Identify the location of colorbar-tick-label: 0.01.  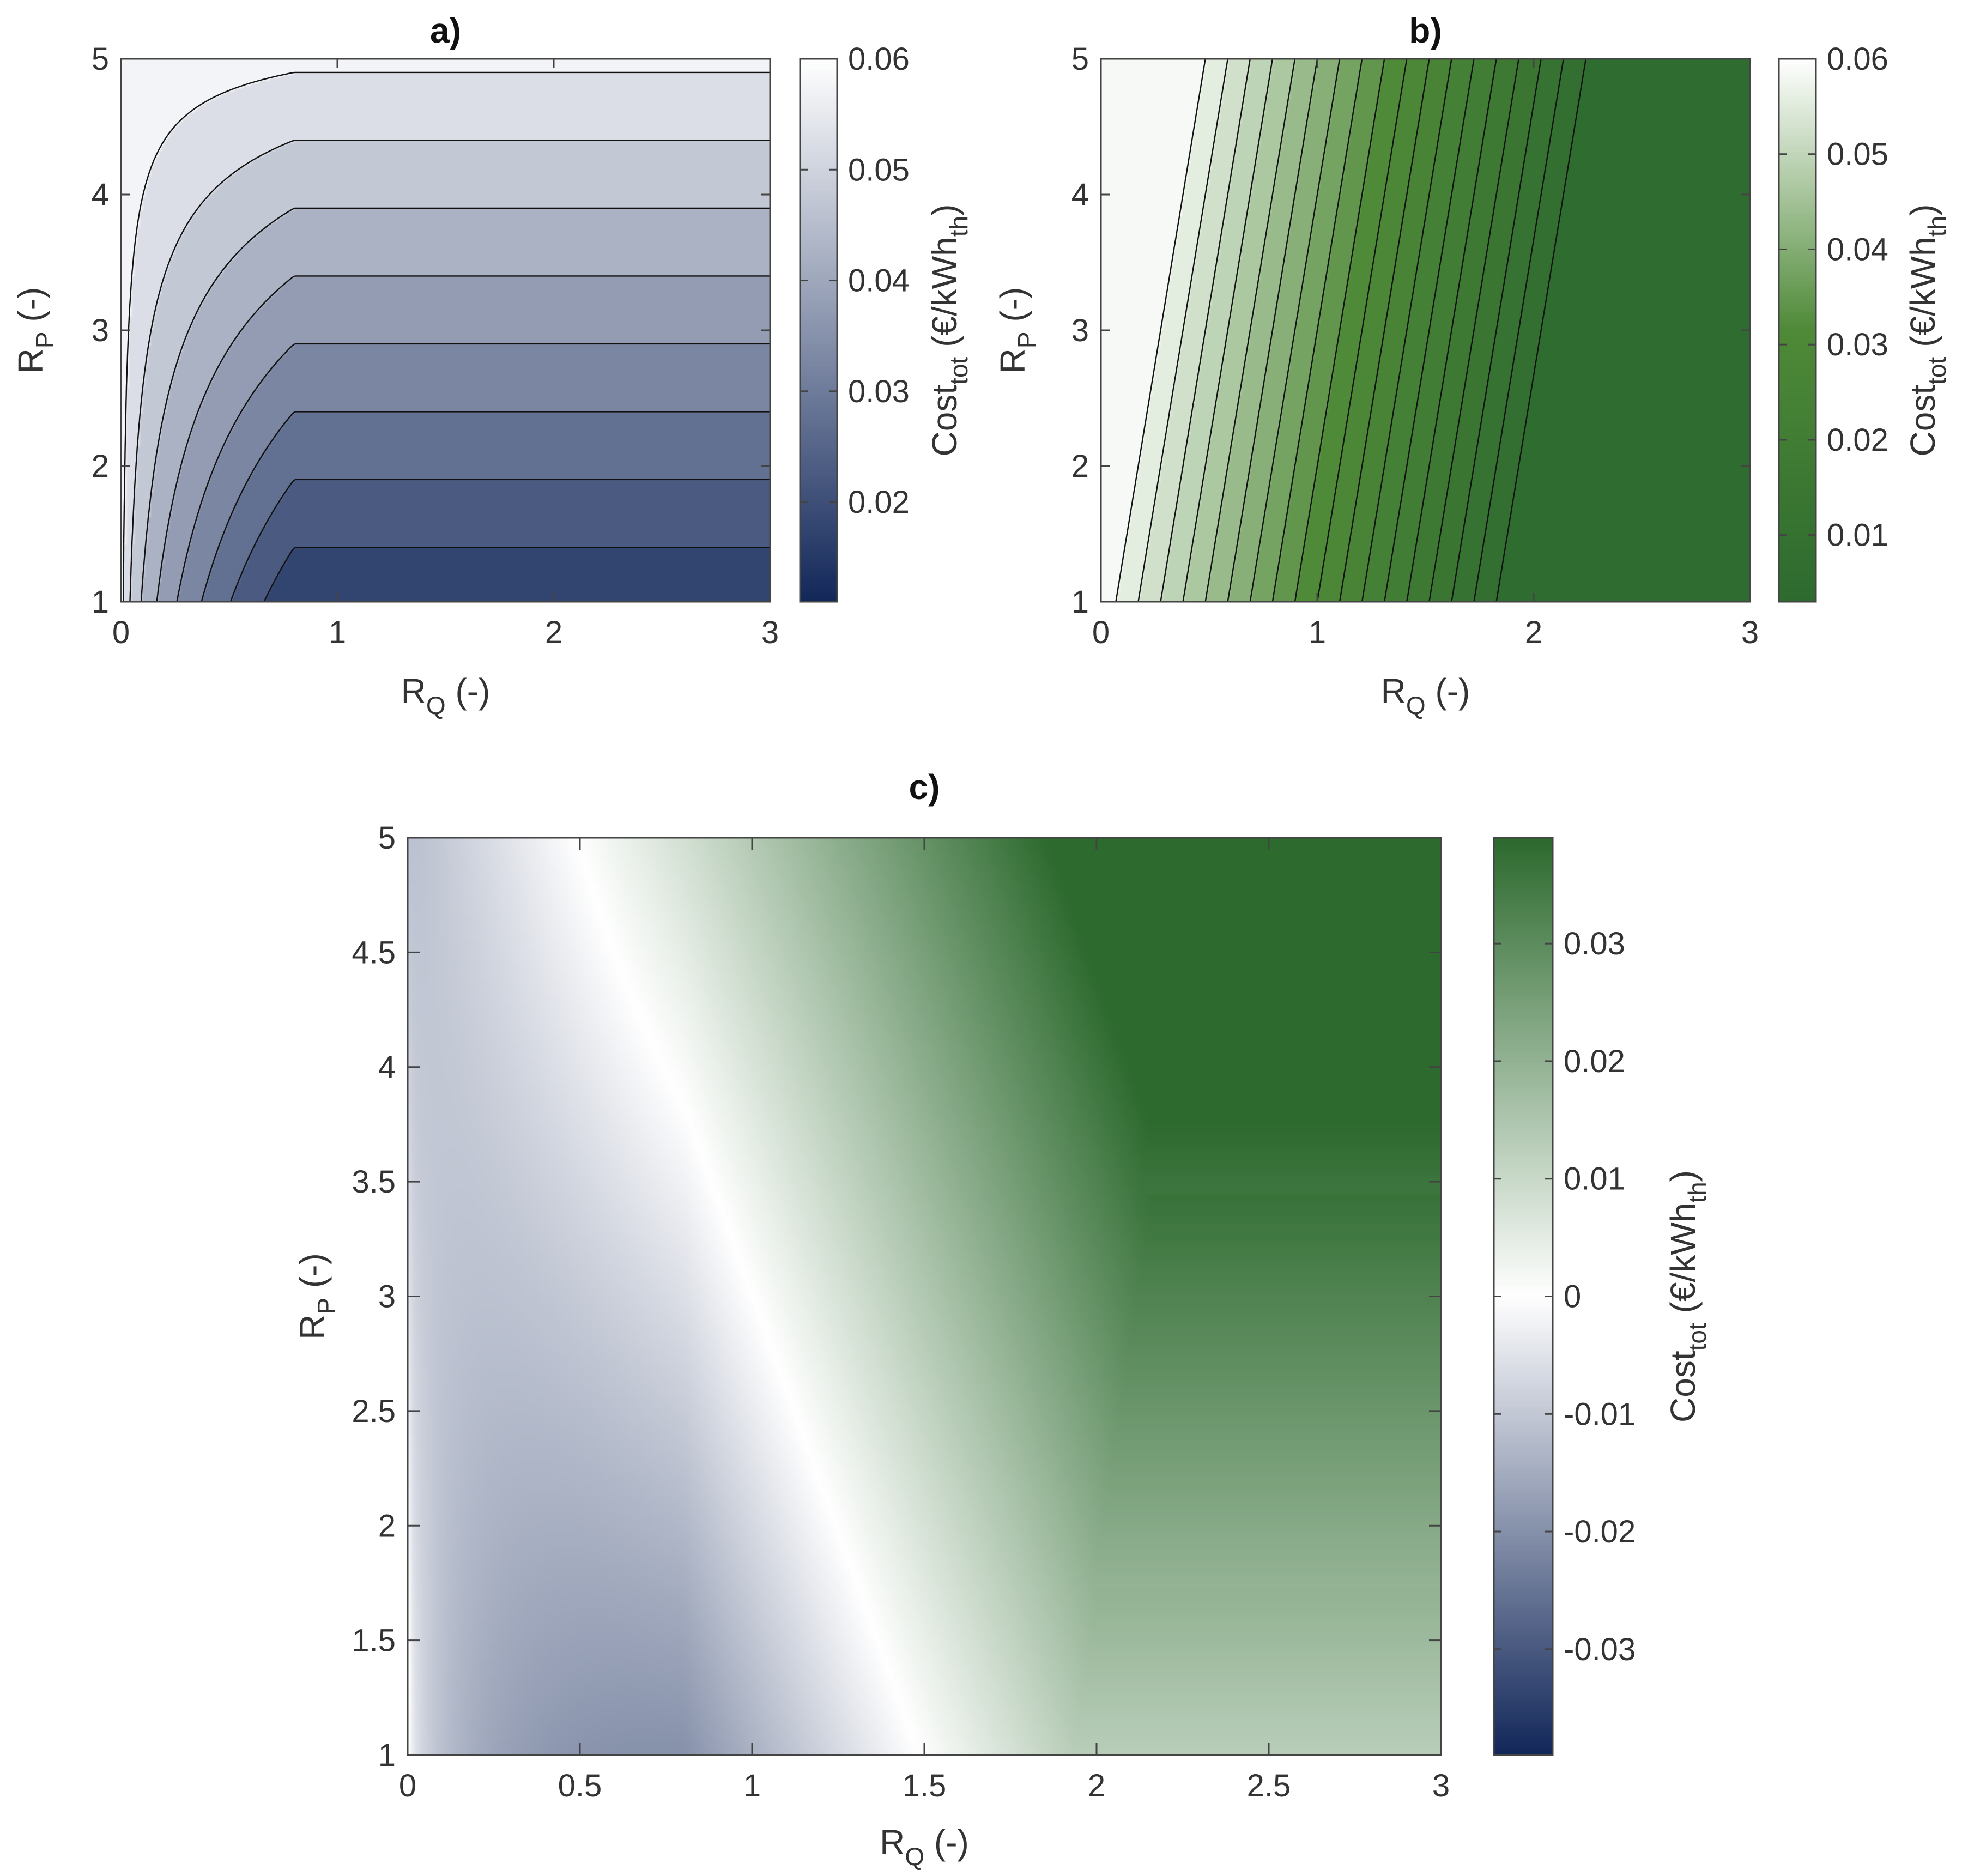
(1858, 535).